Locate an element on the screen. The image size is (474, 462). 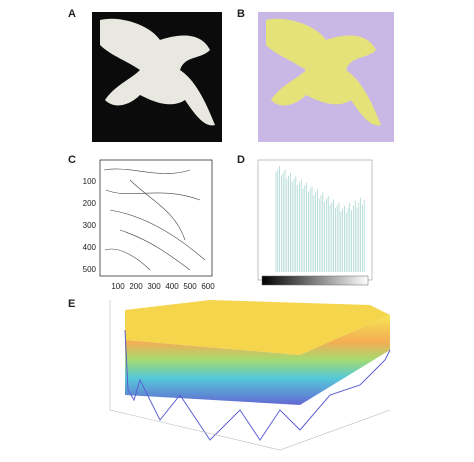
panel-c-edges is located at coordinates (154, 219).